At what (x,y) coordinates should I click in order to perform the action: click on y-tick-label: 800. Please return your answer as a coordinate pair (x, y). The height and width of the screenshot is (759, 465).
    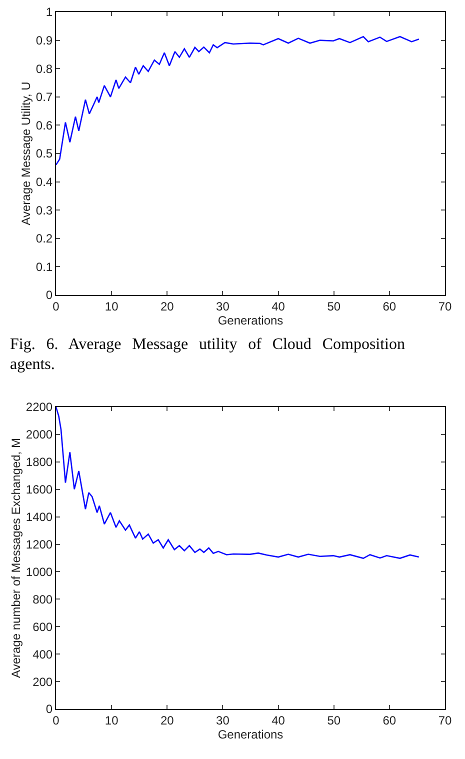
    Looking at the image, I should click on (42, 599).